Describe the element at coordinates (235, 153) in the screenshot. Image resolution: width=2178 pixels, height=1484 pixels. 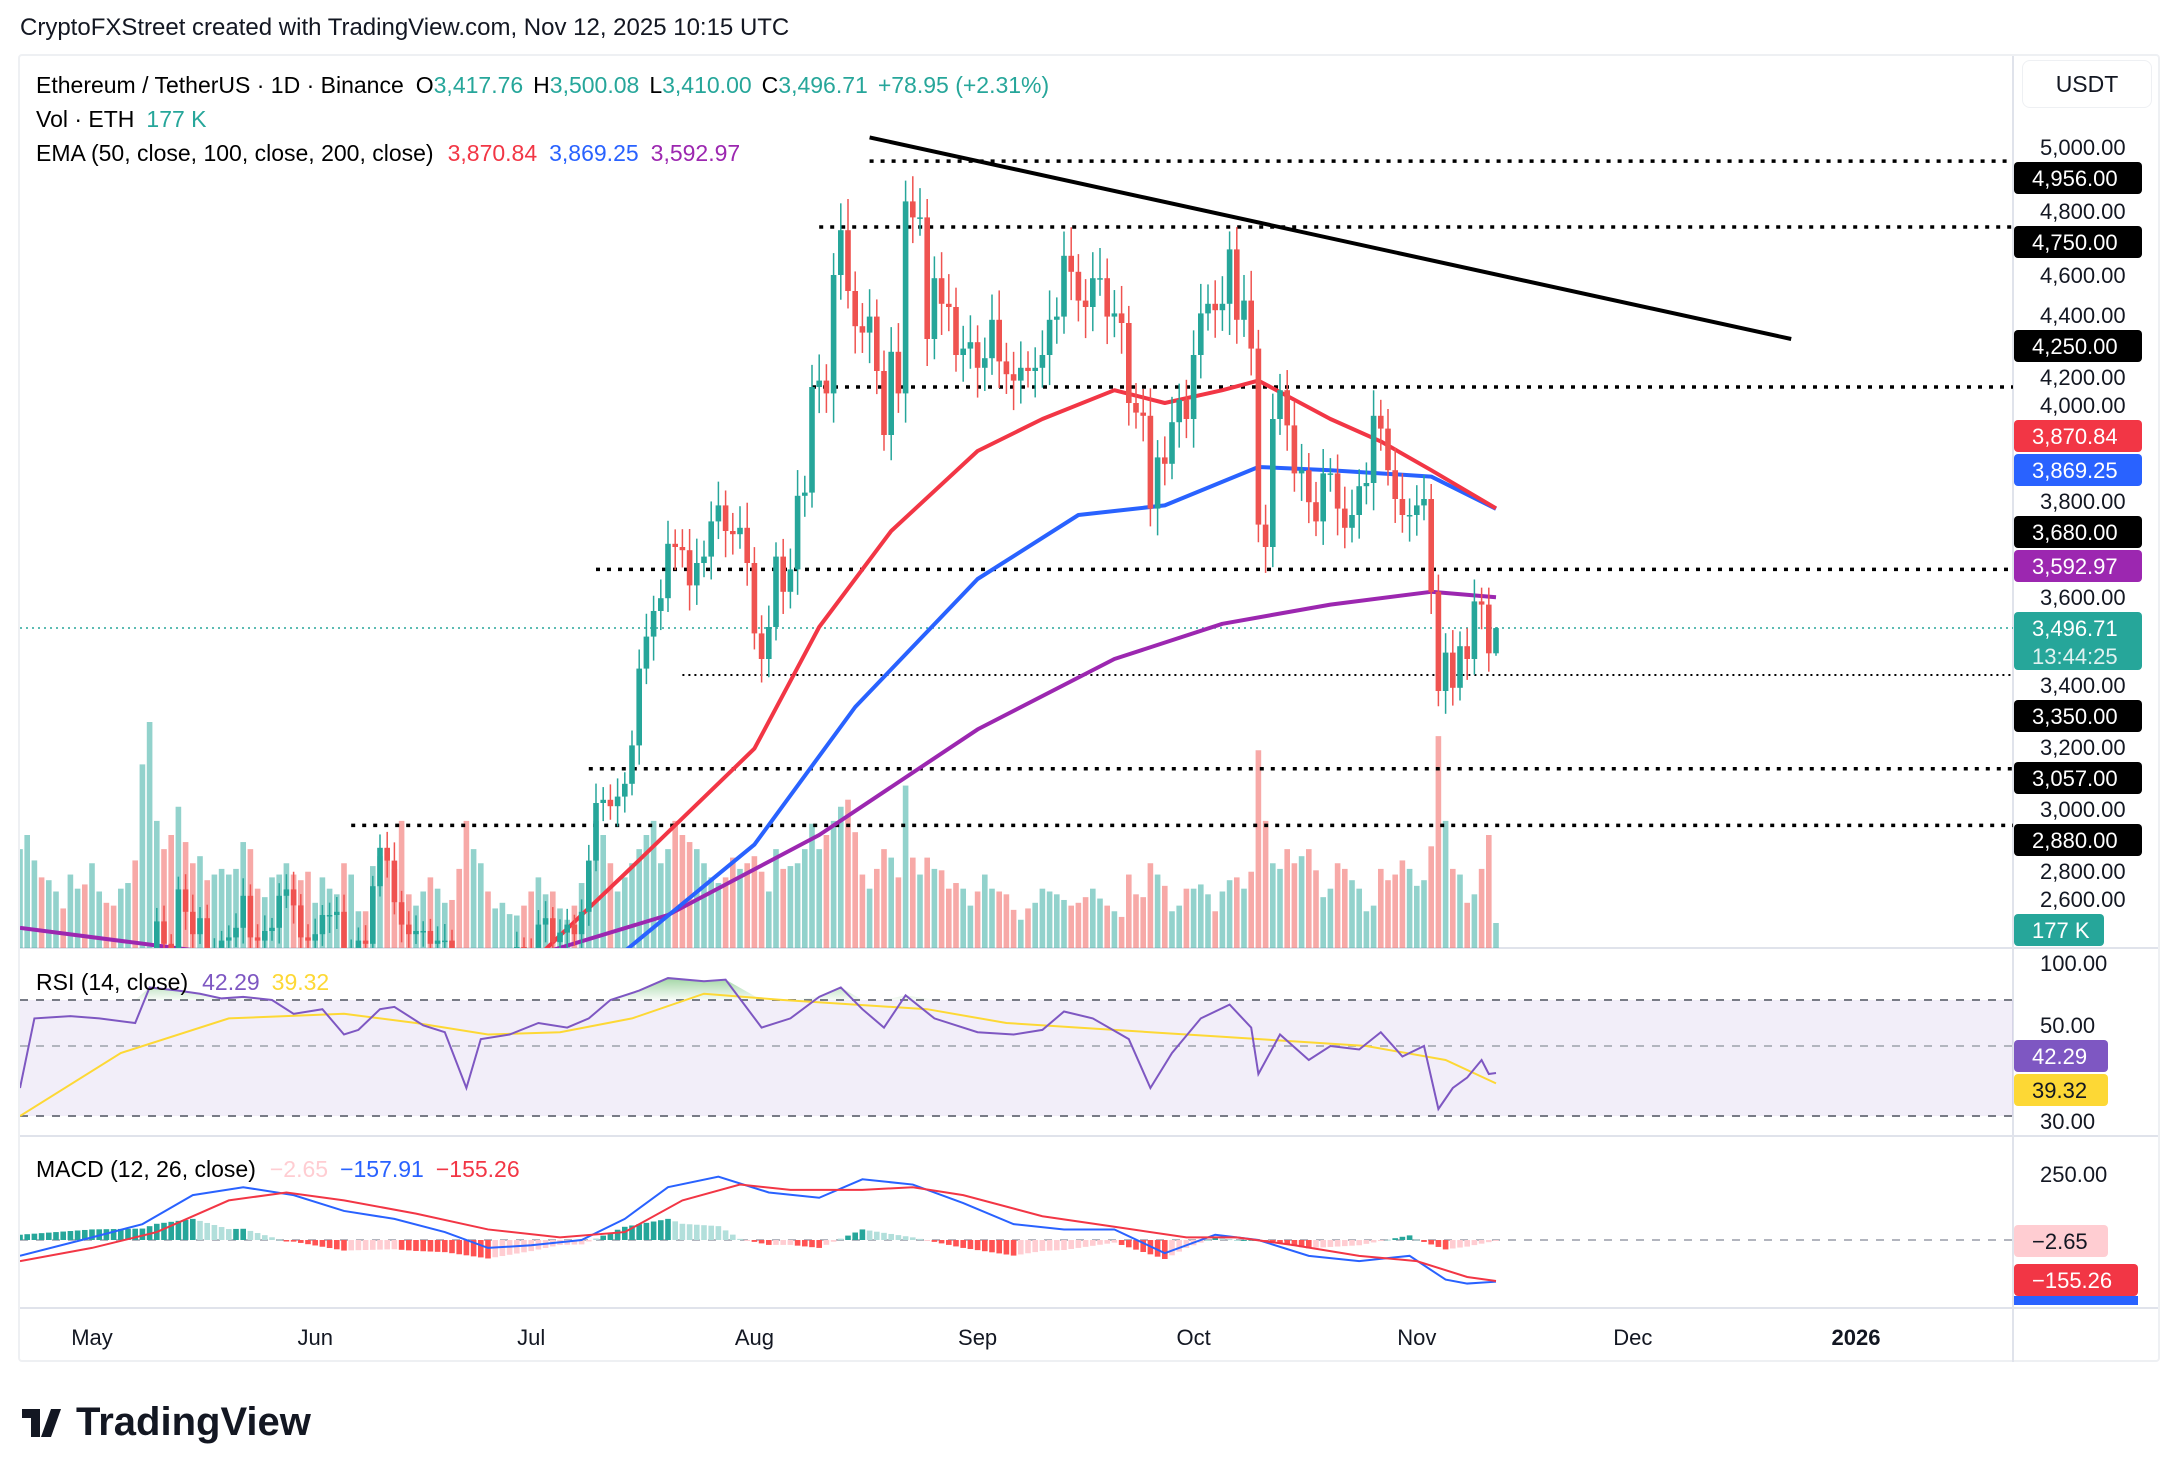
I see `ema-label: EMA (50, close, 100, close, 200, close)` at that location.